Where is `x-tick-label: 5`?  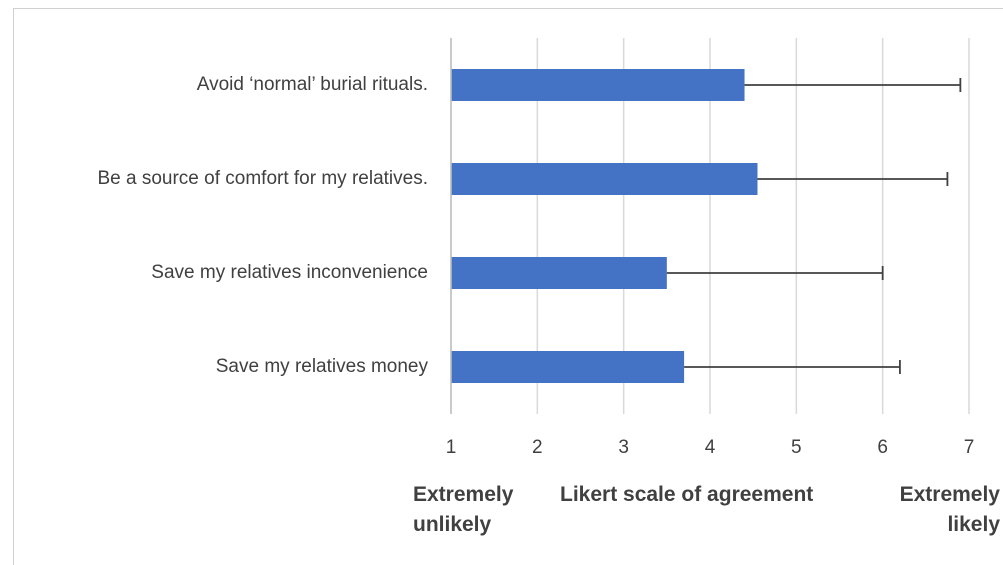 x-tick-label: 5 is located at coordinates (796, 447).